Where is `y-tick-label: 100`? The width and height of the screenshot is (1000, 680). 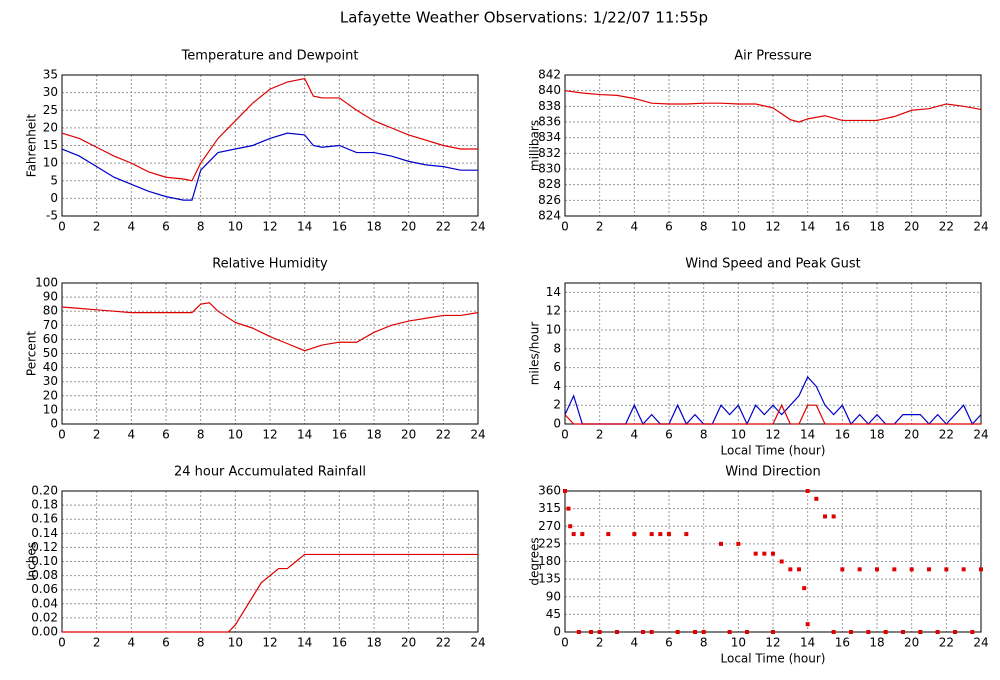
y-tick-label: 100 is located at coordinates (46, 283).